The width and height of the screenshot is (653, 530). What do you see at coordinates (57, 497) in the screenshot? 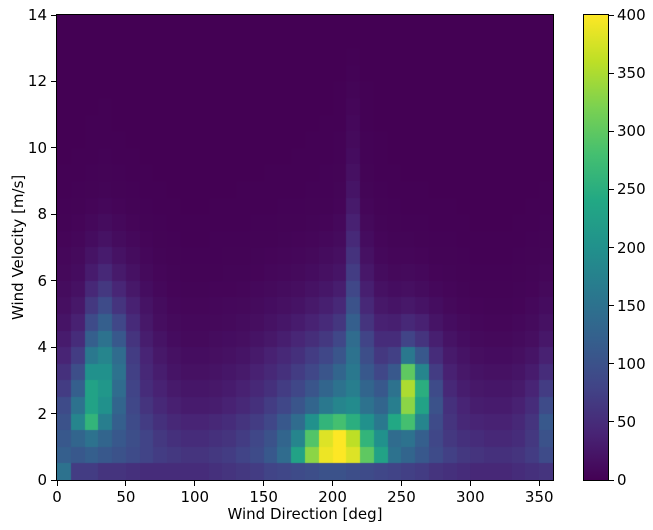
I see `x-tick-label: 0` at bounding box center [57, 497].